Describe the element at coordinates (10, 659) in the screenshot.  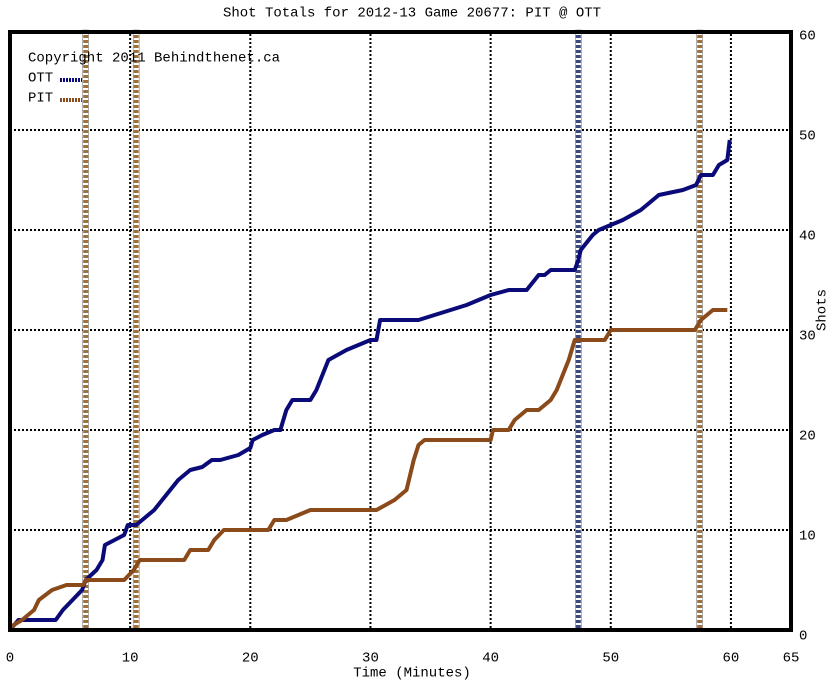
I see `x-tick-label: 0` at that location.